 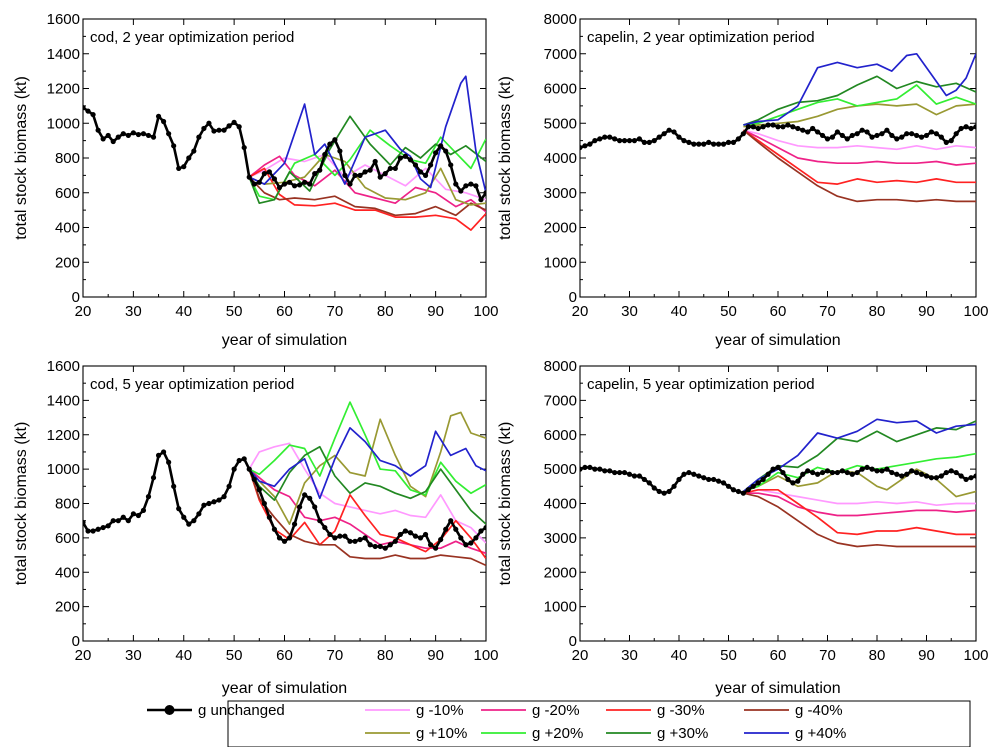 I want to click on y-tick-label: 600, so click(x=67, y=538).